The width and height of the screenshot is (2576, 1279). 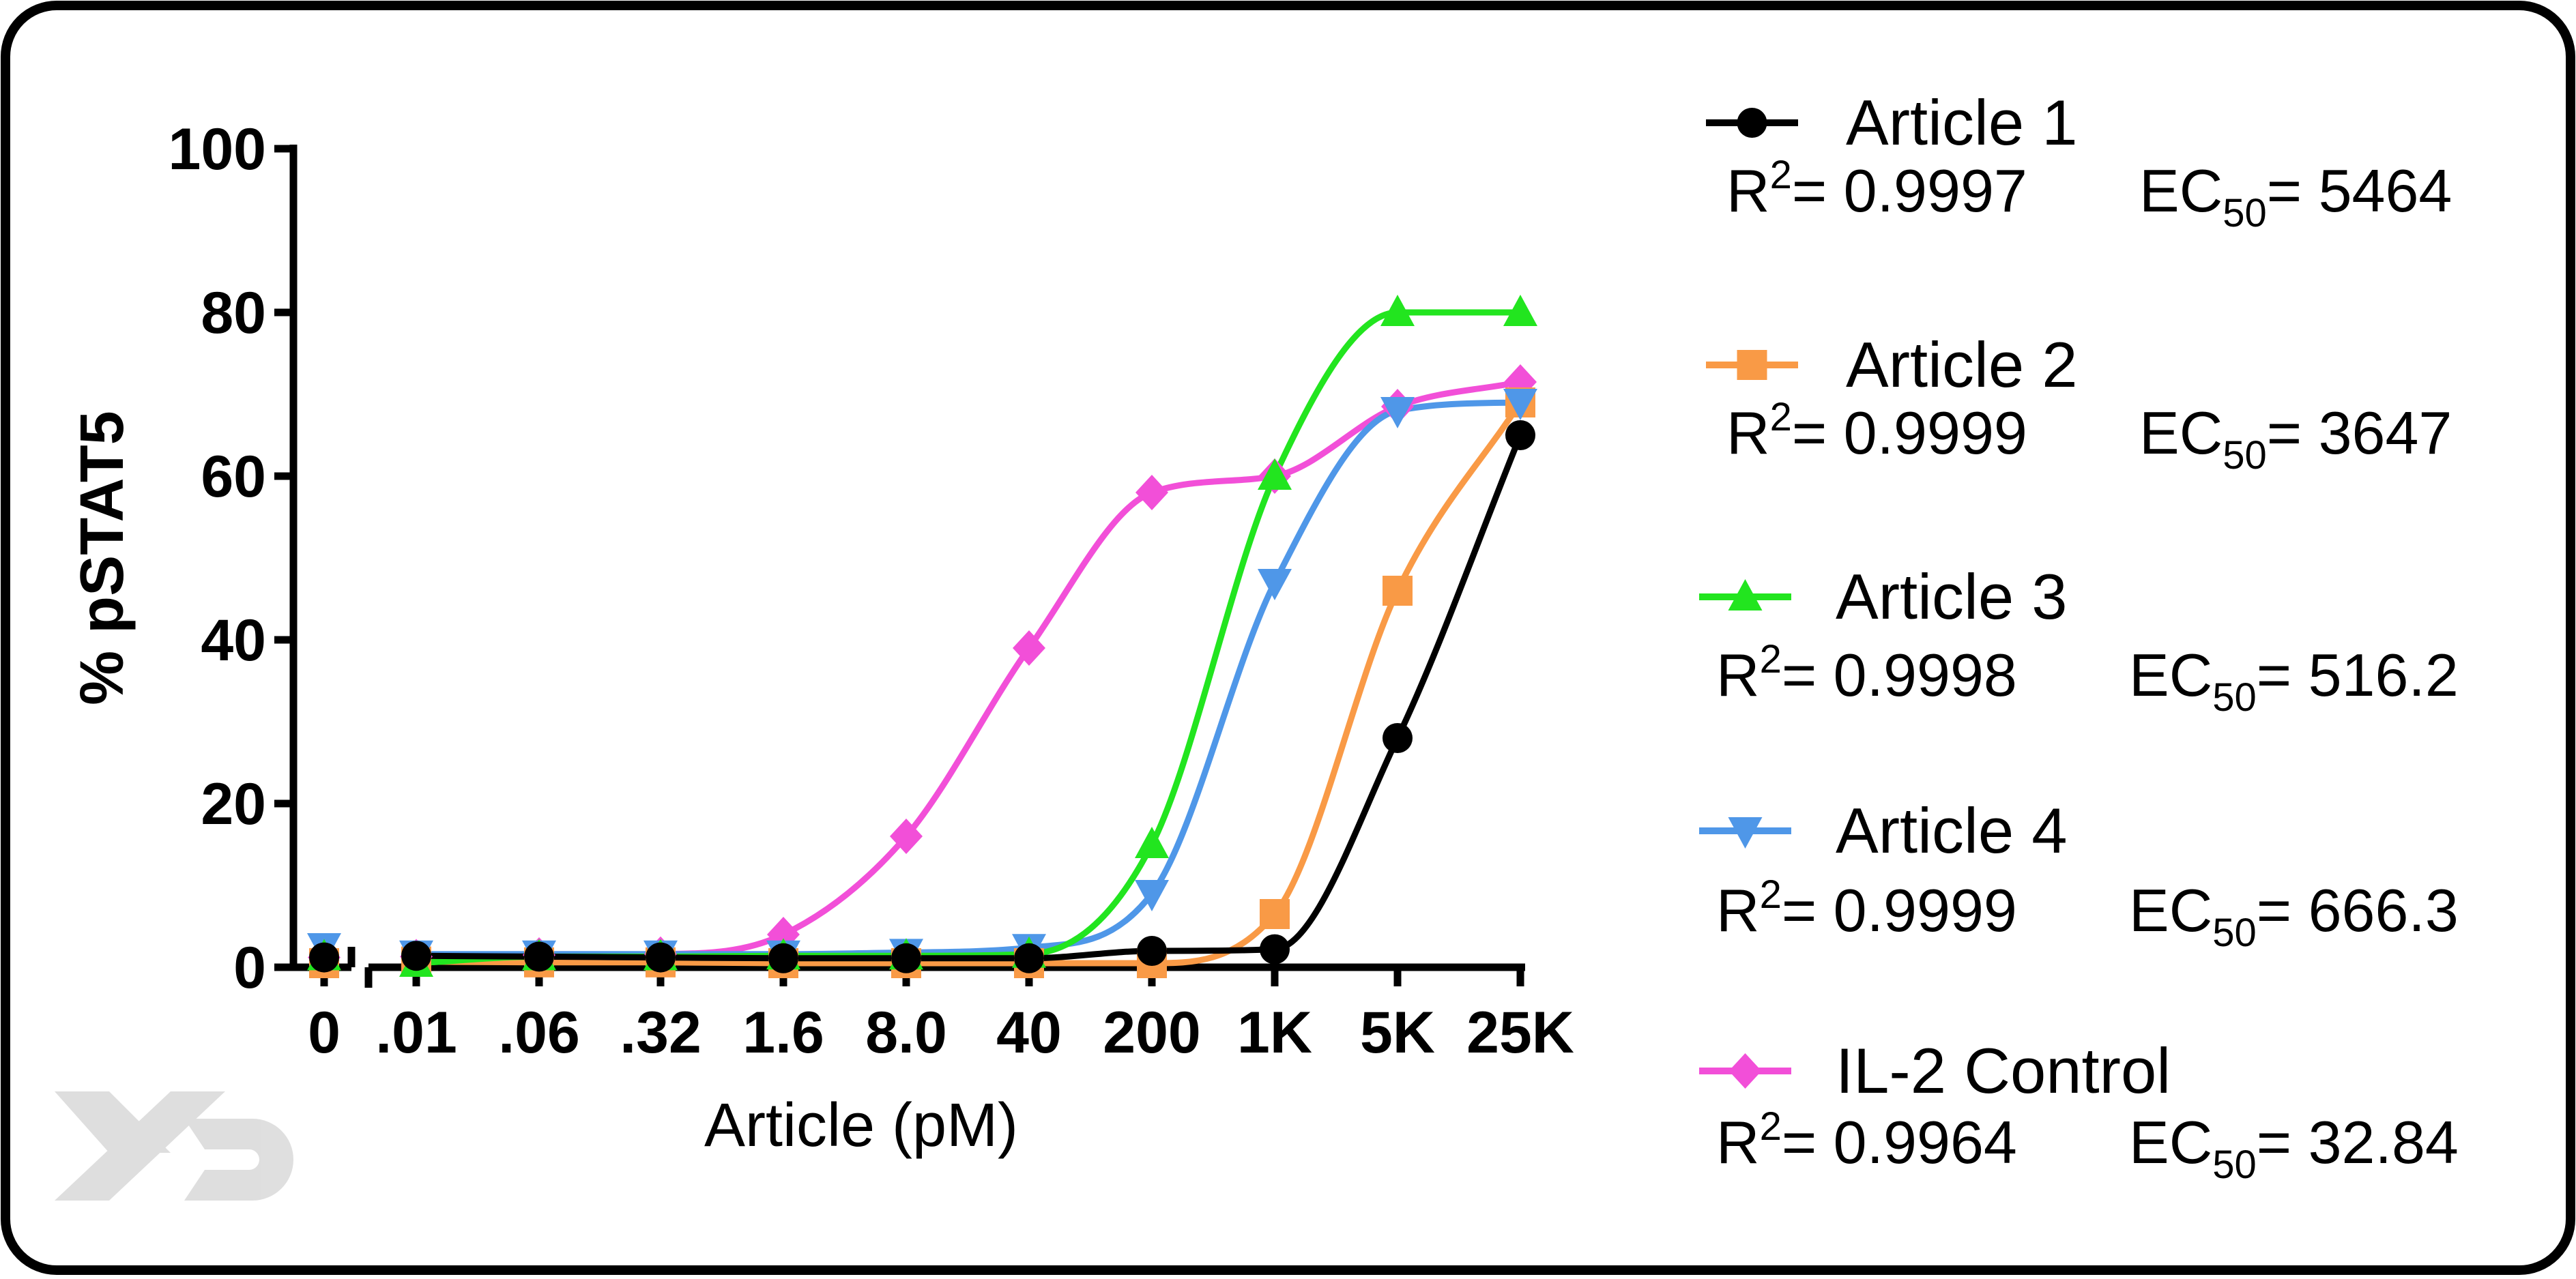 I want to click on x-tick-label: .06, so click(x=539, y=1032).